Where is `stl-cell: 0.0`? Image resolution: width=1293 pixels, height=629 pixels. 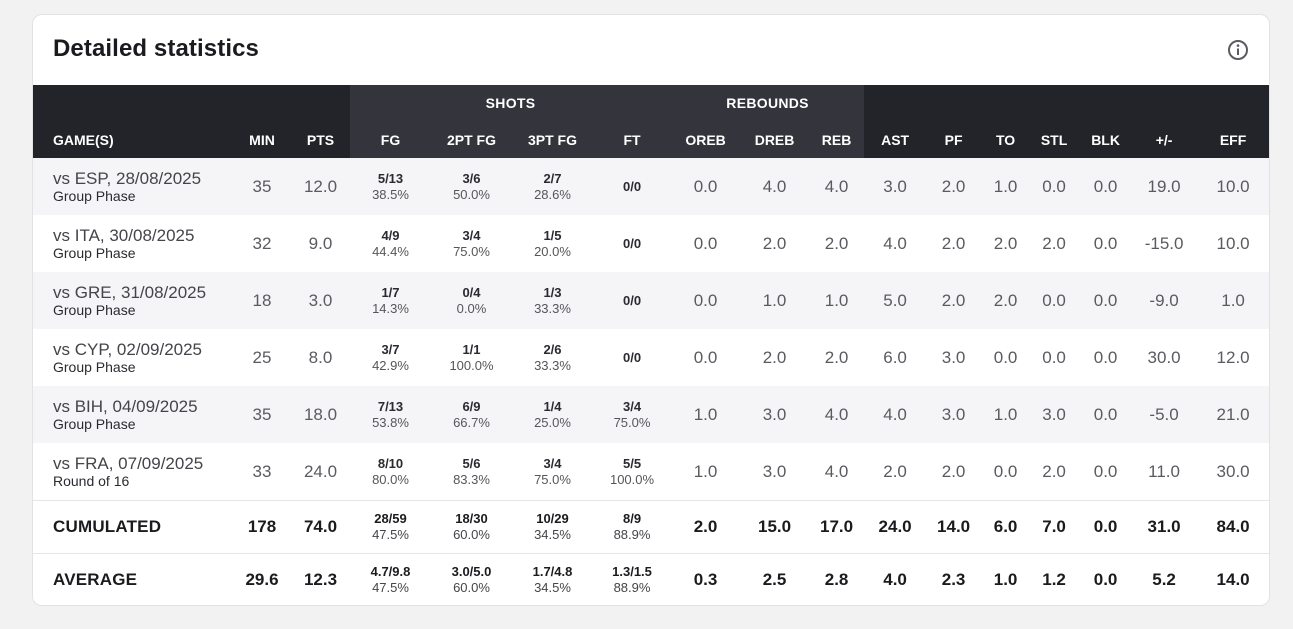 stl-cell: 0.0 is located at coordinates (1054, 186).